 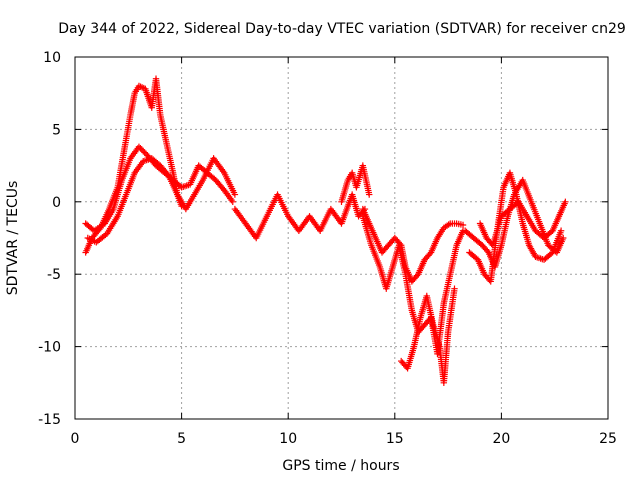 What do you see at coordinates (501, 439) in the screenshot?
I see `x-tick-label: 20` at bounding box center [501, 439].